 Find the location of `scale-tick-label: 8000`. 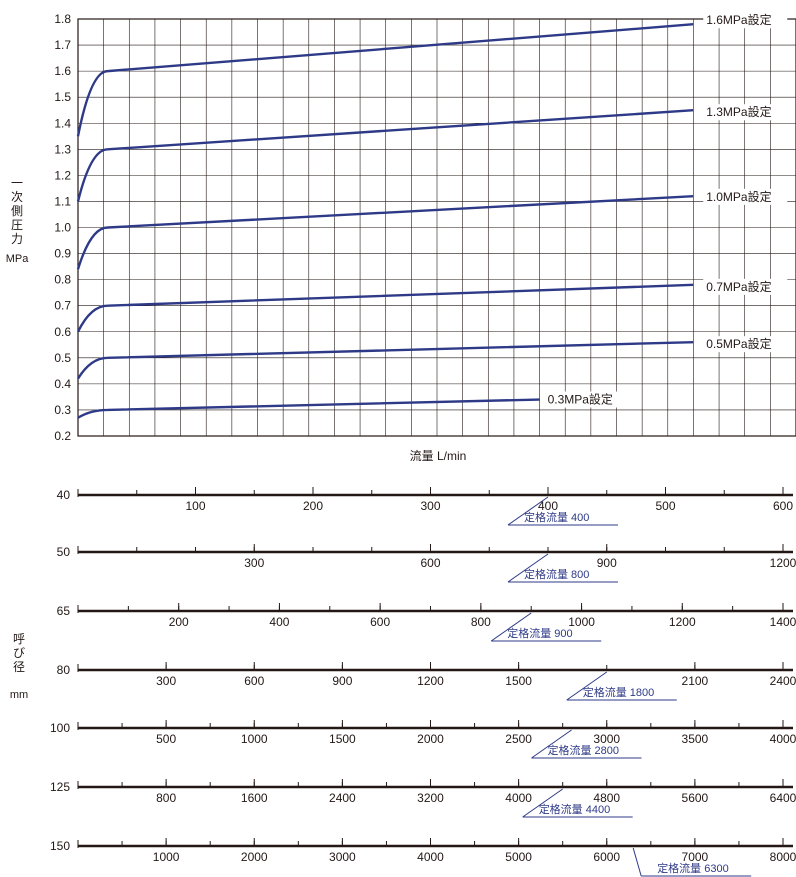

scale-tick-label: 8000 is located at coordinates (783, 857).